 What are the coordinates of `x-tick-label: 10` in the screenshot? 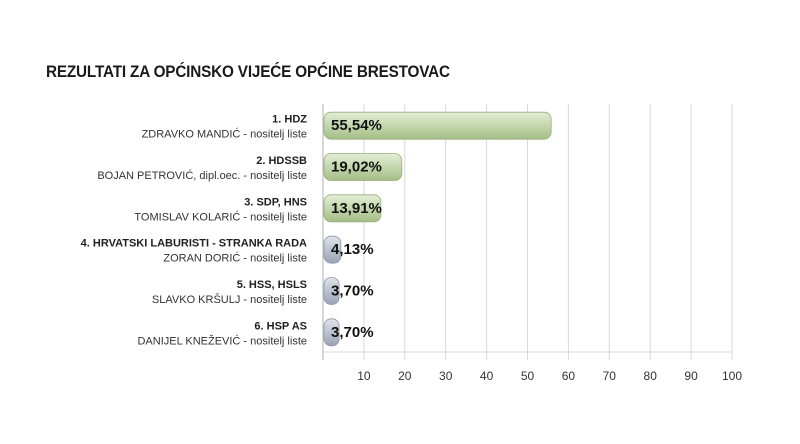 It's located at (364, 376).